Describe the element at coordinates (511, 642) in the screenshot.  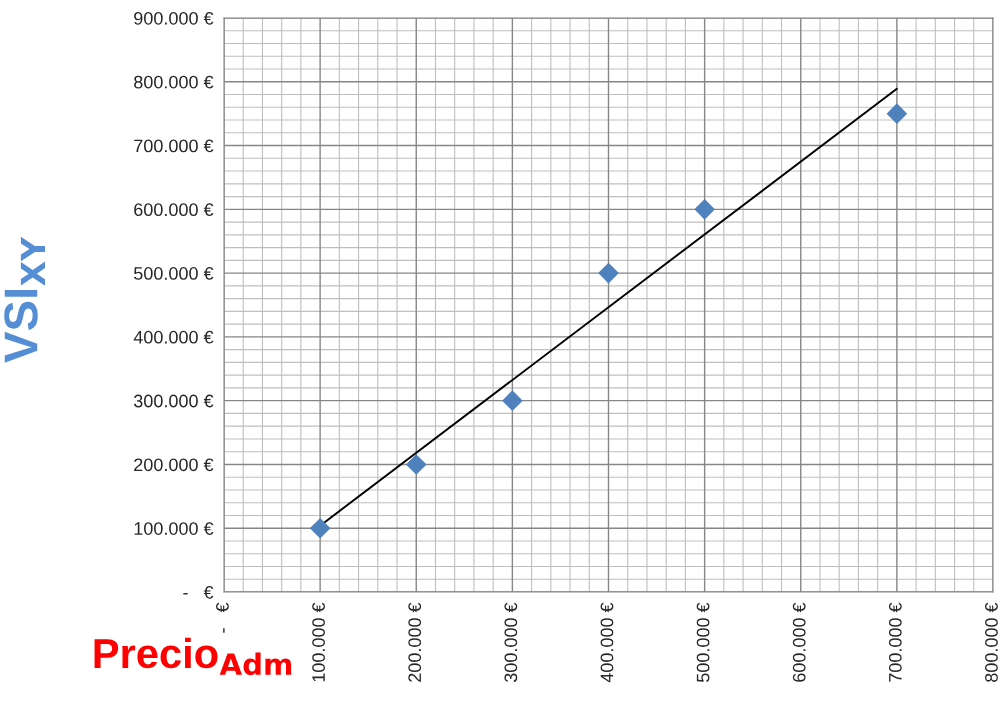
I see `x-tick-label: 300.000 €` at that location.